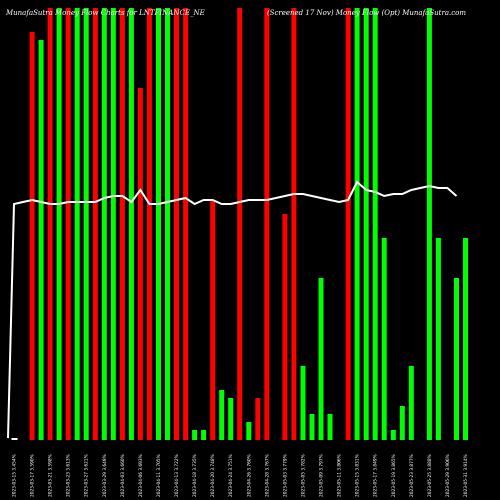 This screenshot has width=500, height=500. I want to click on x-tick-label-34: 2023-05-09 3.797%, so click(322, 475).